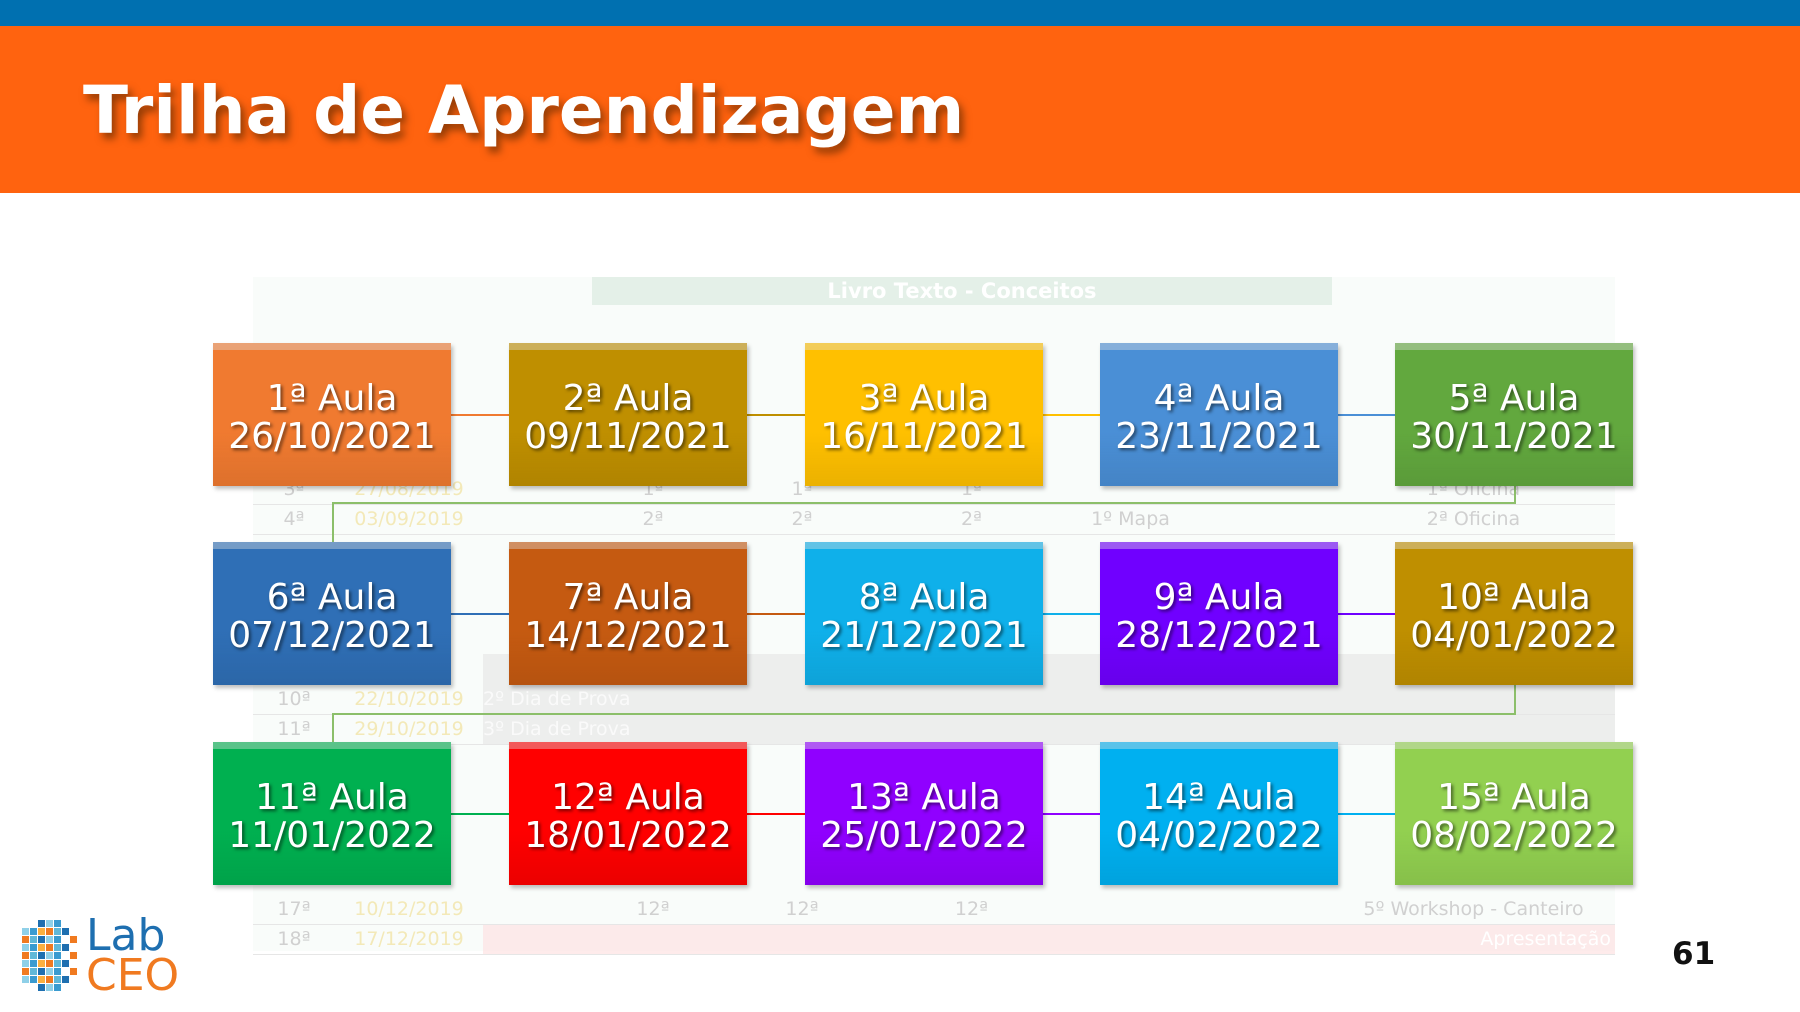 The image size is (1800, 1012). I want to click on lesson-label: 9ª Aula, so click(1219, 597).